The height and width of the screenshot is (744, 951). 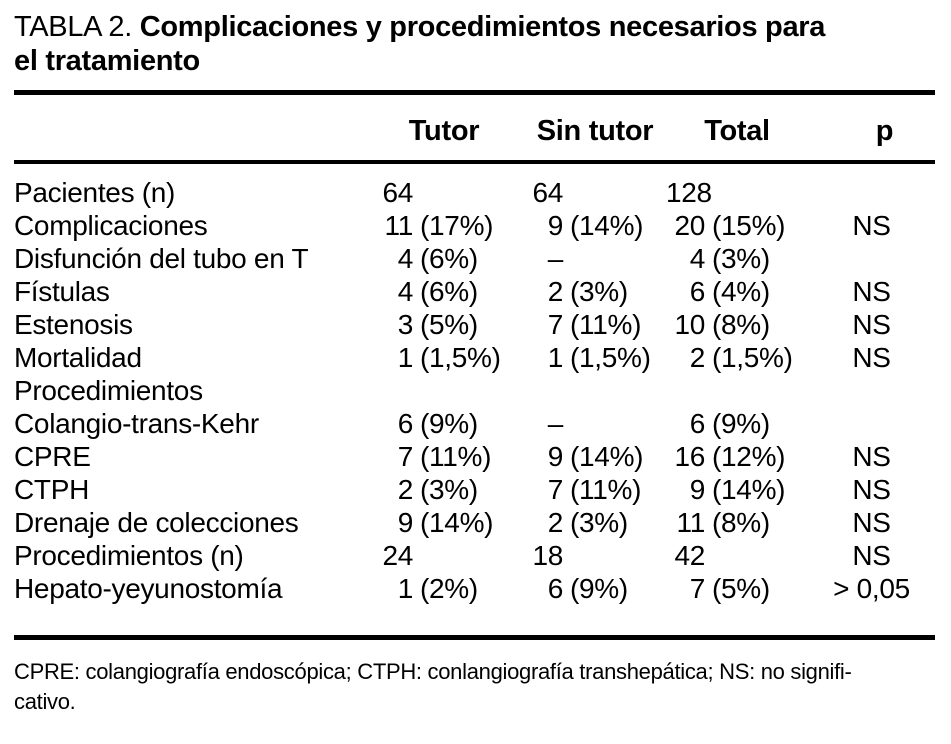 What do you see at coordinates (444, 324) in the screenshot?
I see `value-cell: 3 (5%)` at bounding box center [444, 324].